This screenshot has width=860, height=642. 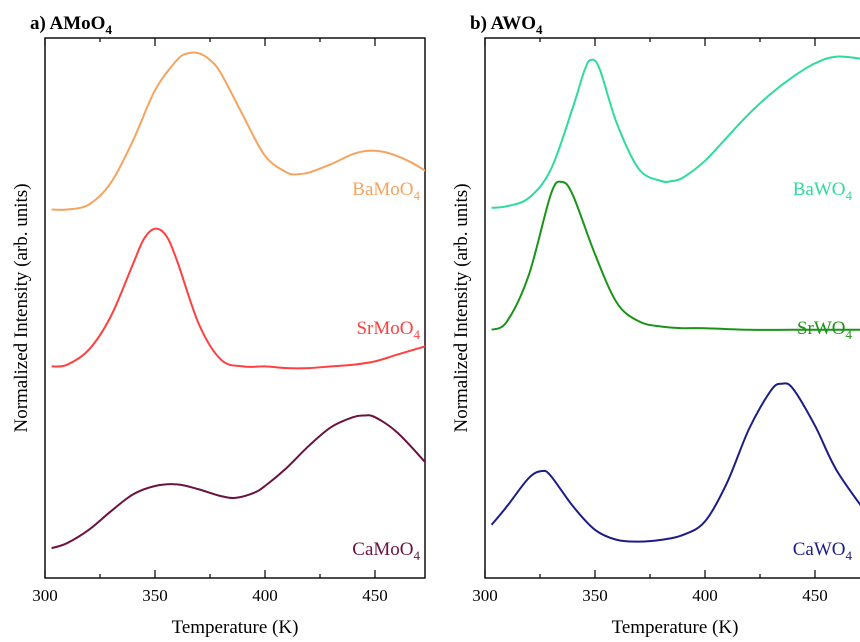 I want to click on panel-b-y-axis-label: Normalized Intensity (arb. units), so click(x=461, y=307).